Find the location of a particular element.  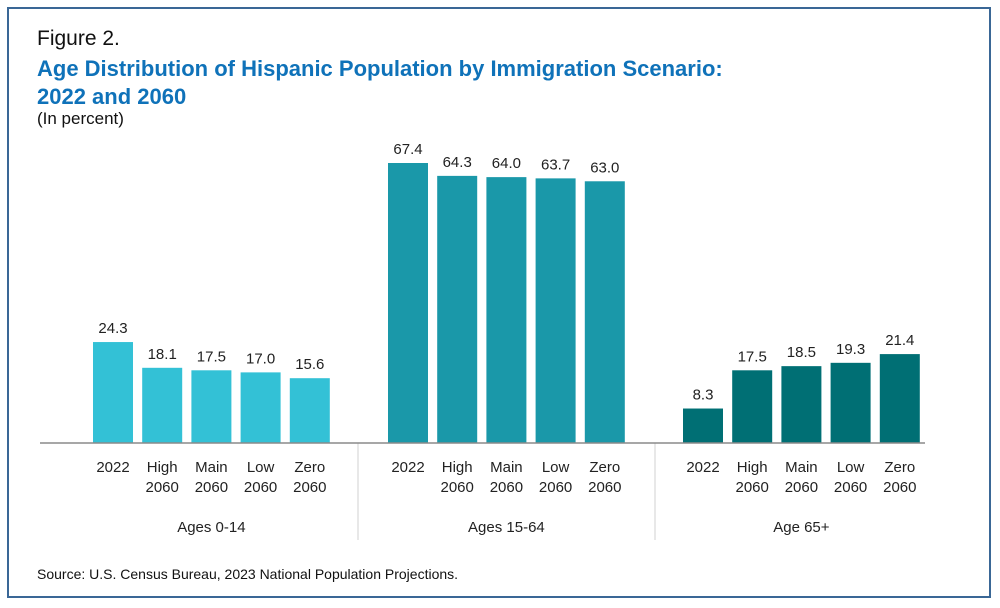

figure-label: Figure 2. is located at coordinates (78, 38).